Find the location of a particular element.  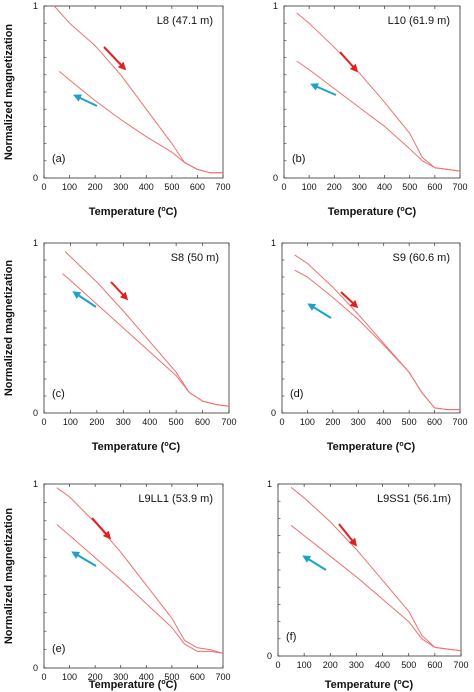

panel-letter: (c) is located at coordinates (58, 394).